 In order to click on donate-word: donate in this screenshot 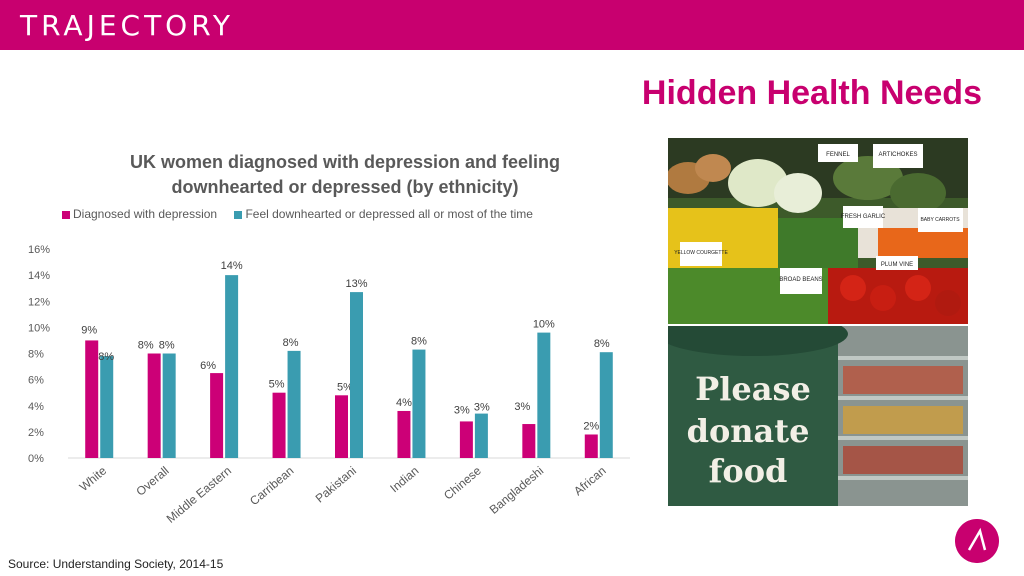, I will do `click(748, 431)`.